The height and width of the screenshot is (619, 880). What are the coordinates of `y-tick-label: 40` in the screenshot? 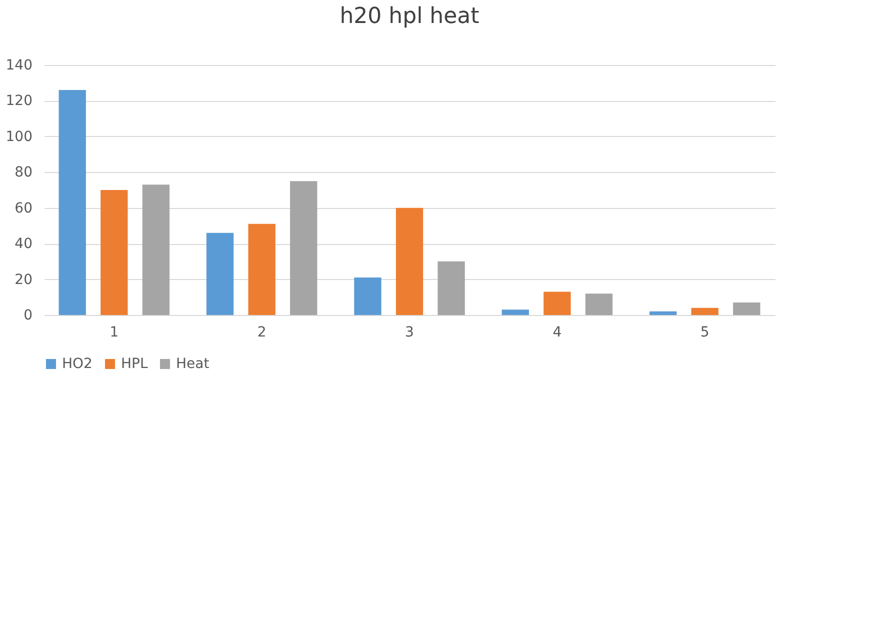 It's located at (23, 244).